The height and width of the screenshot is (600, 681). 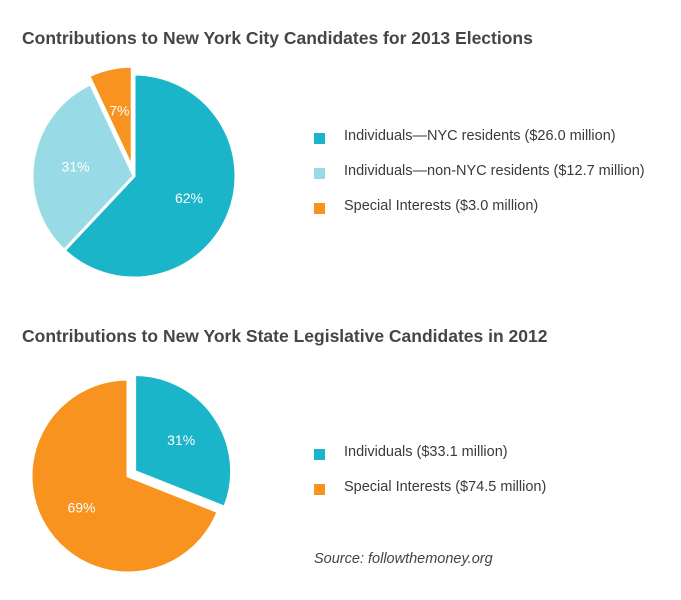 I want to click on source-note: Source: followthemoney.org, so click(x=403, y=559).